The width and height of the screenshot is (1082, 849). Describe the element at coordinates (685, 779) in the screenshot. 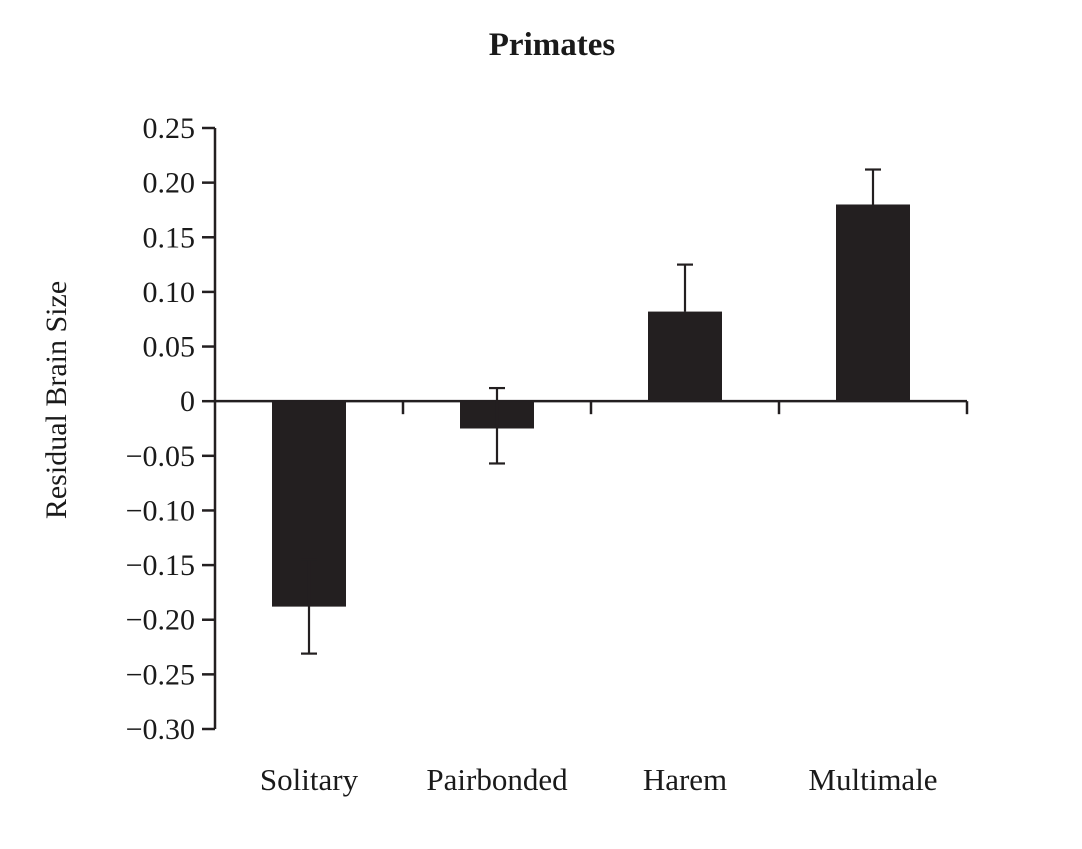

I see `x-category-label: Harem` at that location.